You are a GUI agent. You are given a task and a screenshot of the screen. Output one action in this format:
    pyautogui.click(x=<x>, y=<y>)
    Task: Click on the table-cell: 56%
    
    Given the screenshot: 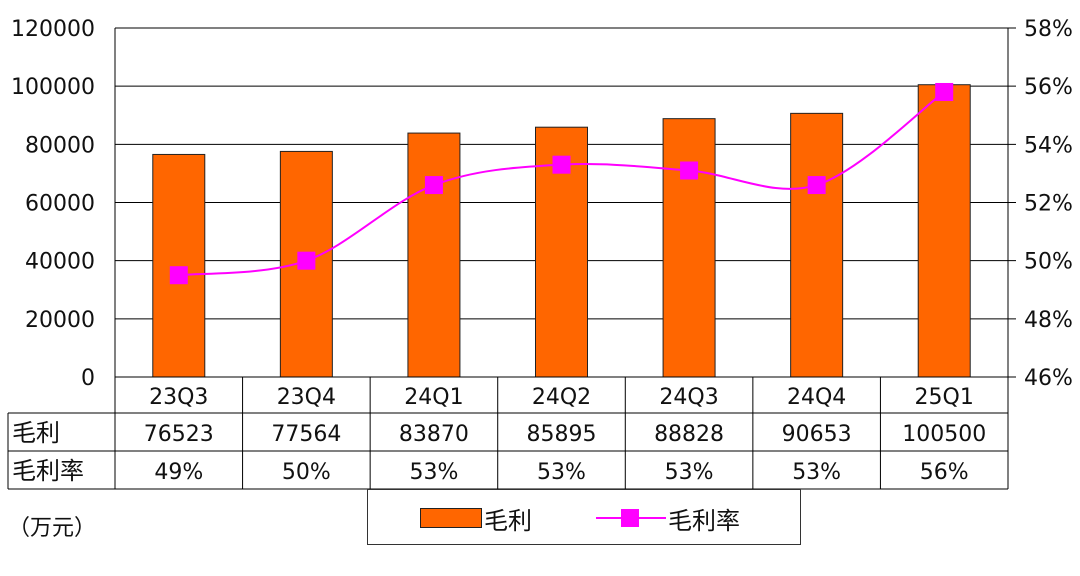 What is the action you would take?
    pyautogui.click(x=944, y=472)
    